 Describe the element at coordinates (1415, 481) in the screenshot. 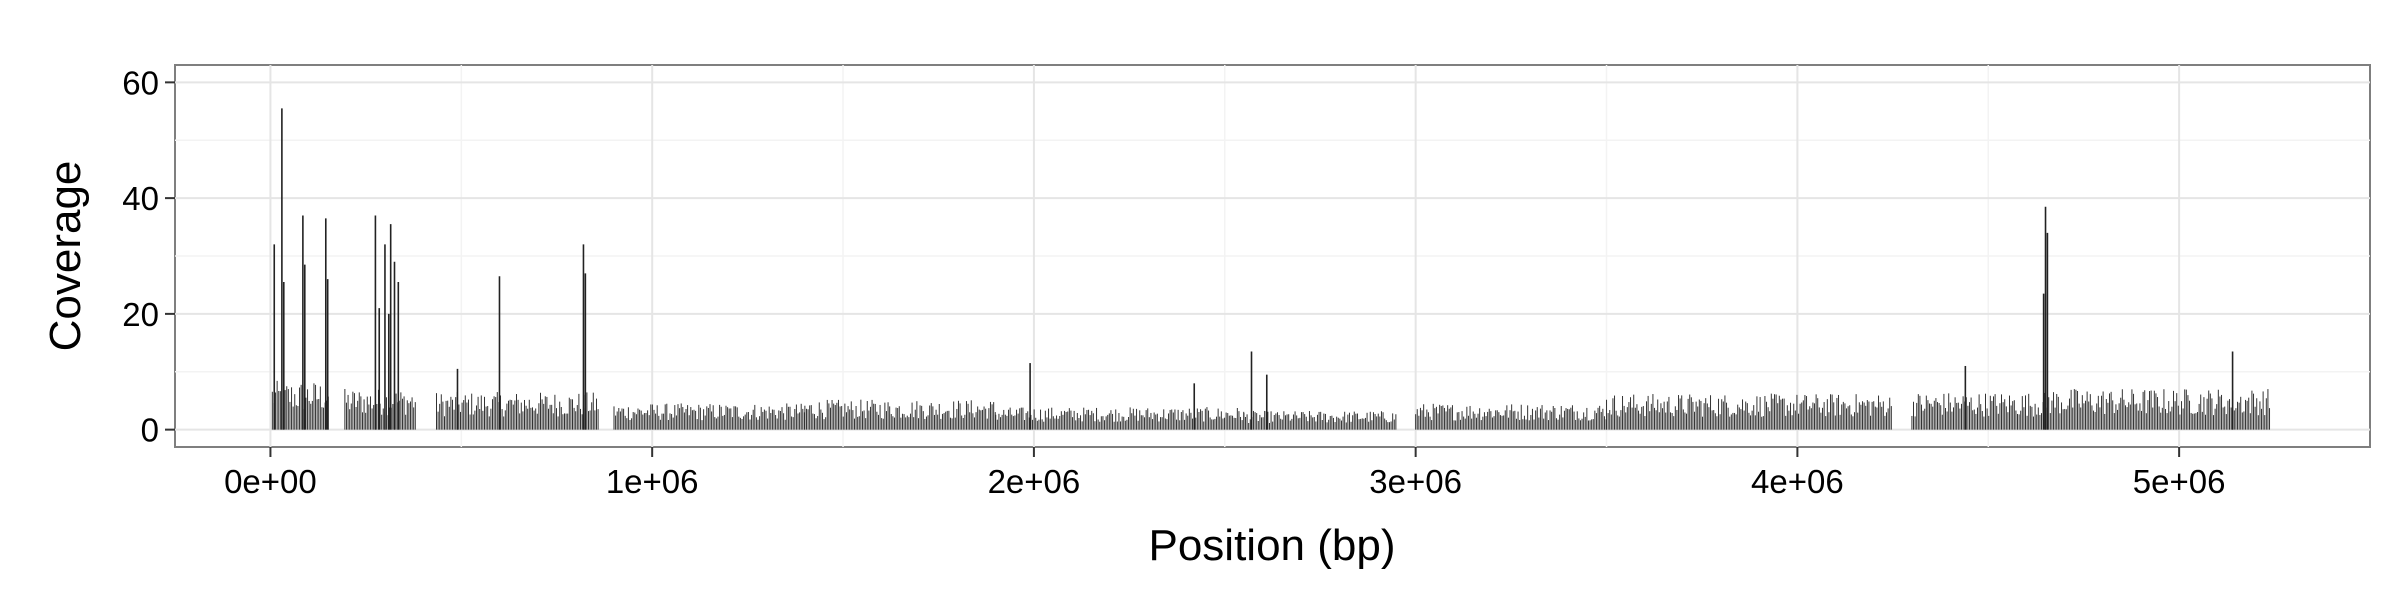

I see `x-tick-label: 3e+06` at that location.